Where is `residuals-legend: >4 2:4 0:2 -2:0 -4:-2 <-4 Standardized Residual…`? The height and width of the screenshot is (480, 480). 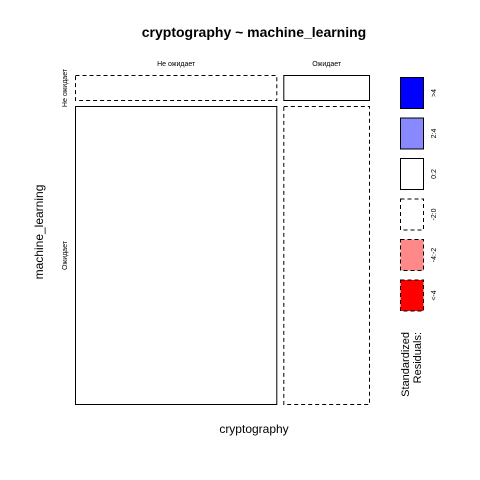 residuals-legend: >4 2:4 0:2 -2:0 -4:-2 <-4 Standardized Residual… is located at coordinates (419, 237).